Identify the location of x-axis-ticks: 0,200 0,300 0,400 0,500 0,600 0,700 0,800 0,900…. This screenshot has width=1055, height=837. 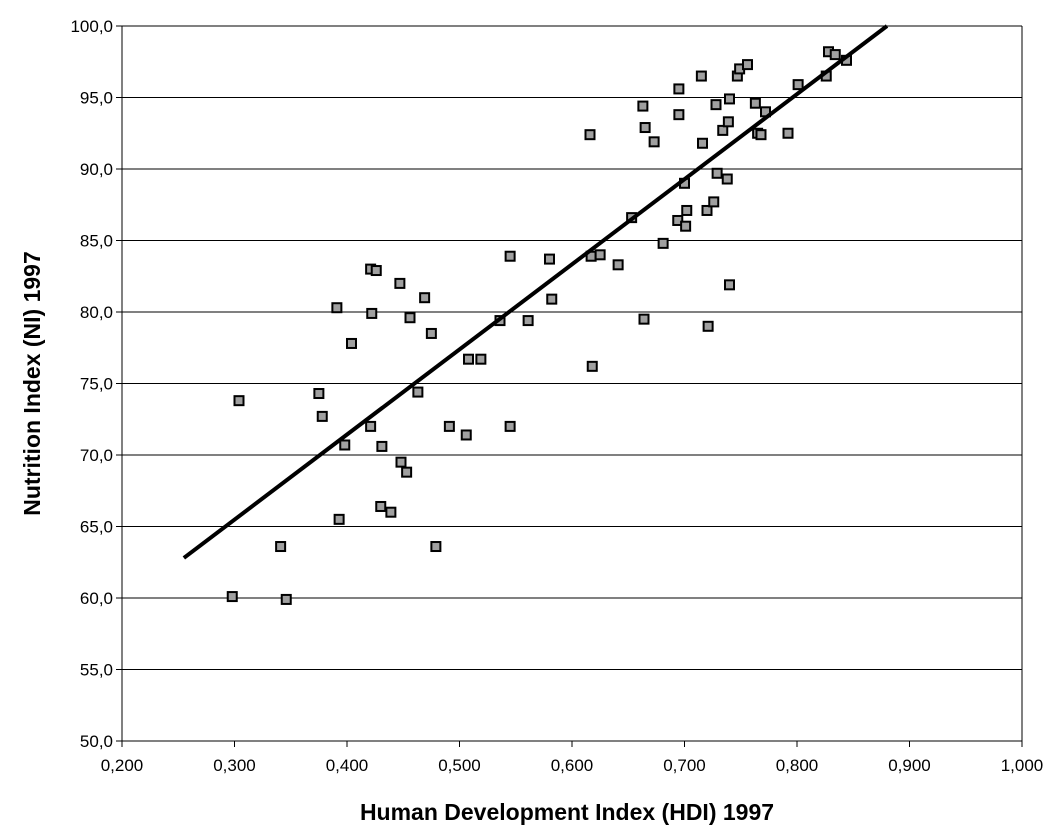
(572, 758).